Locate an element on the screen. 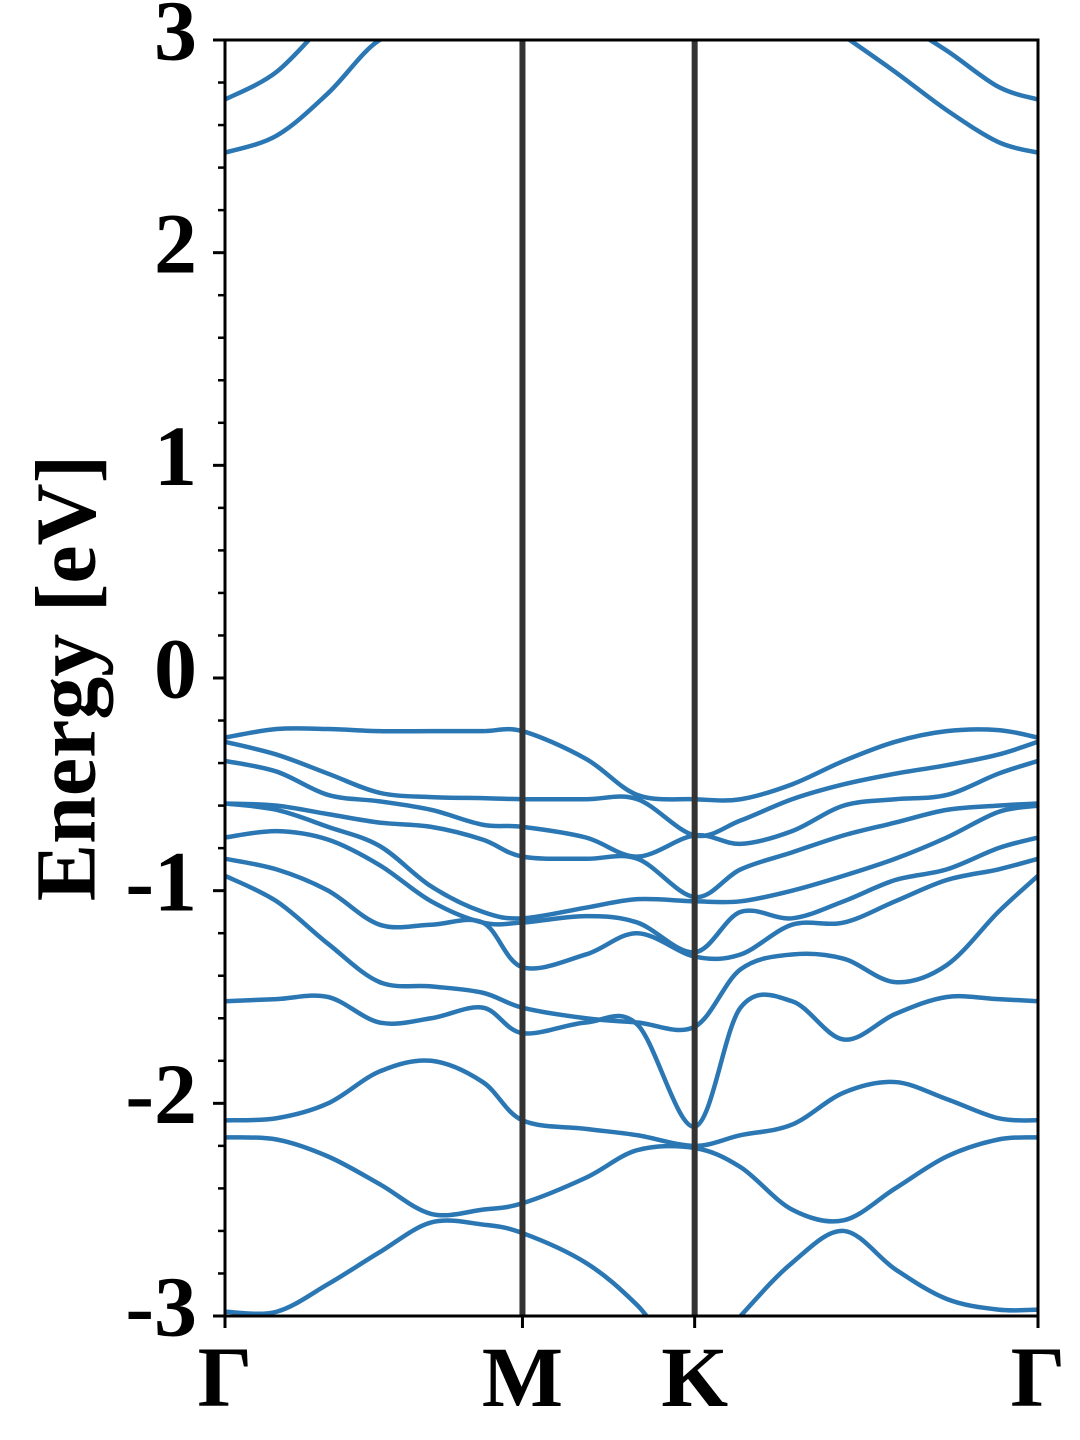 The width and height of the screenshot is (1080, 1440). x-tick-label: K is located at coordinates (694, 1377).